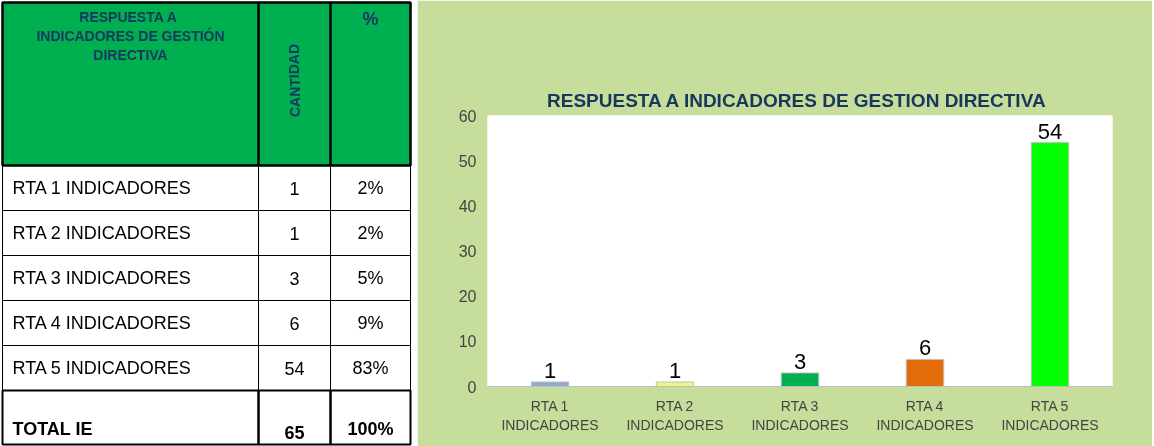 The width and height of the screenshot is (1154, 446). What do you see at coordinates (467, 116) in the screenshot?
I see `y-tick-label: 60` at bounding box center [467, 116].